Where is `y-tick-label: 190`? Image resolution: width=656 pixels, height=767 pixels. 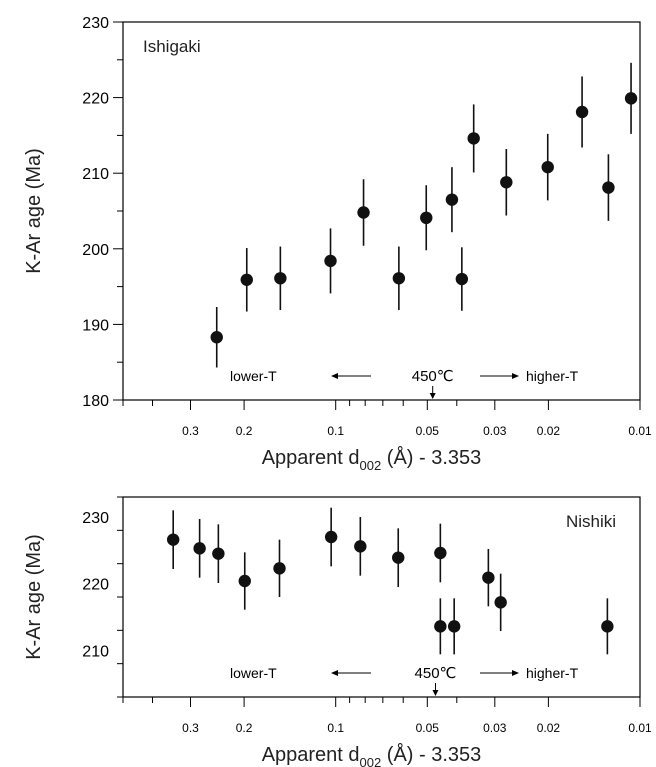 y-tick-label: 190 is located at coordinates (95, 325).